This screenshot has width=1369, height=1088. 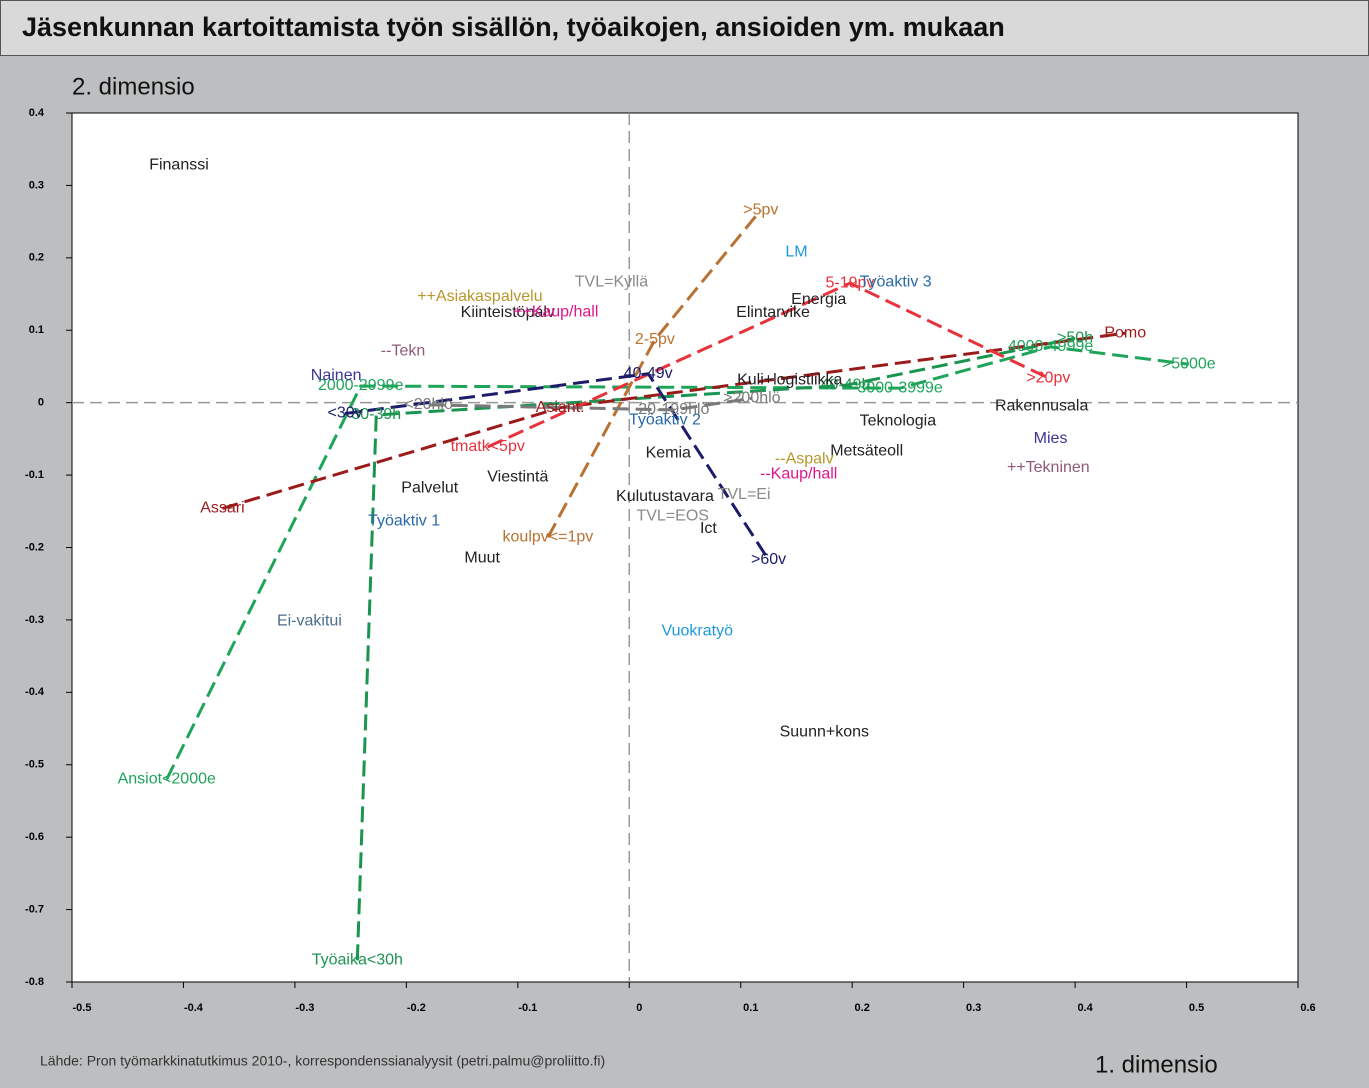 What do you see at coordinates (508, 312) in the screenshot?
I see `point-label: Kiinteistöpalv` at bounding box center [508, 312].